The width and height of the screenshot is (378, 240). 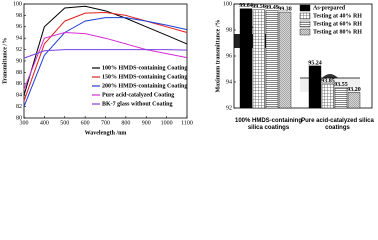 What do you see at coordinates (144, 77) in the screenshot?
I see `legend-label: 150% HMDS-containing Coating` at bounding box center [144, 77].